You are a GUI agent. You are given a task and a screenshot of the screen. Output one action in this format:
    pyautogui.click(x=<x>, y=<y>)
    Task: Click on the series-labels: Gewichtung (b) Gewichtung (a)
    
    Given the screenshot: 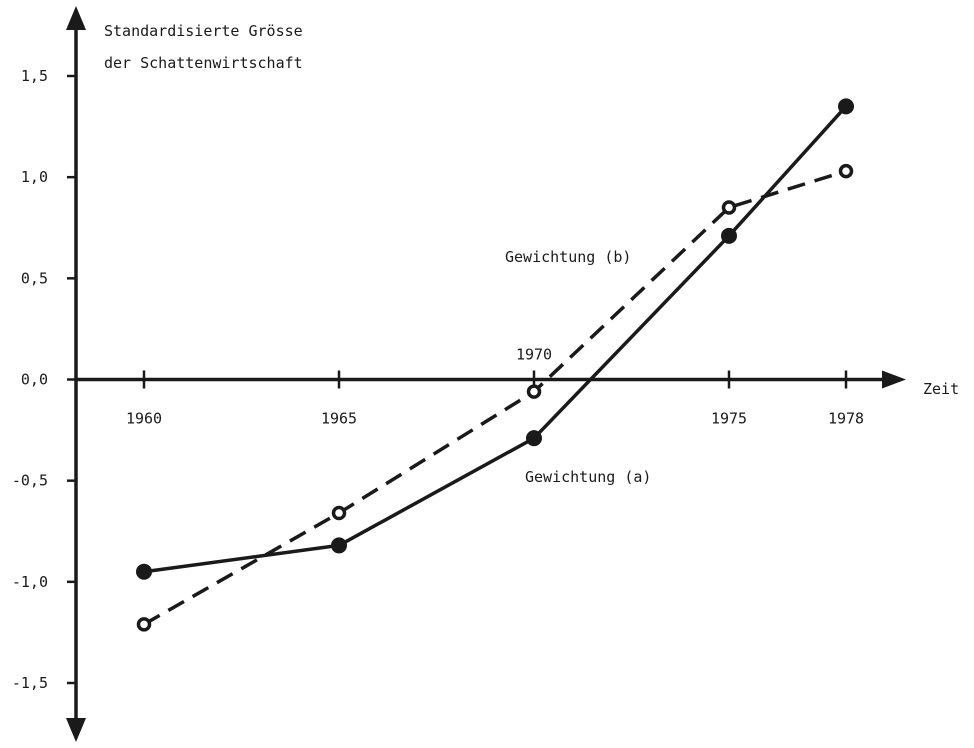 What is the action you would take?
    pyautogui.click(x=578, y=367)
    